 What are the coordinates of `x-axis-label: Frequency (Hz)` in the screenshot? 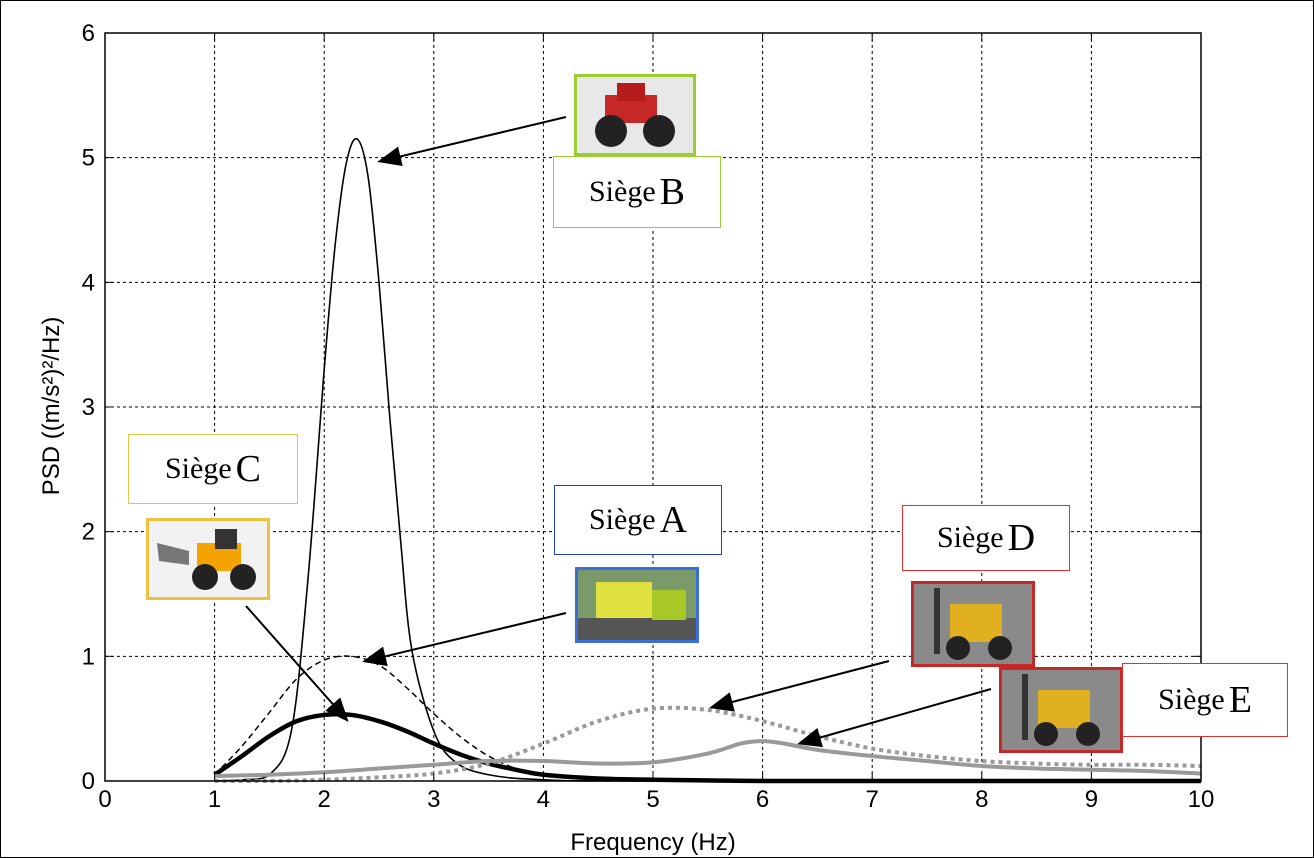 It's located at (652, 842).